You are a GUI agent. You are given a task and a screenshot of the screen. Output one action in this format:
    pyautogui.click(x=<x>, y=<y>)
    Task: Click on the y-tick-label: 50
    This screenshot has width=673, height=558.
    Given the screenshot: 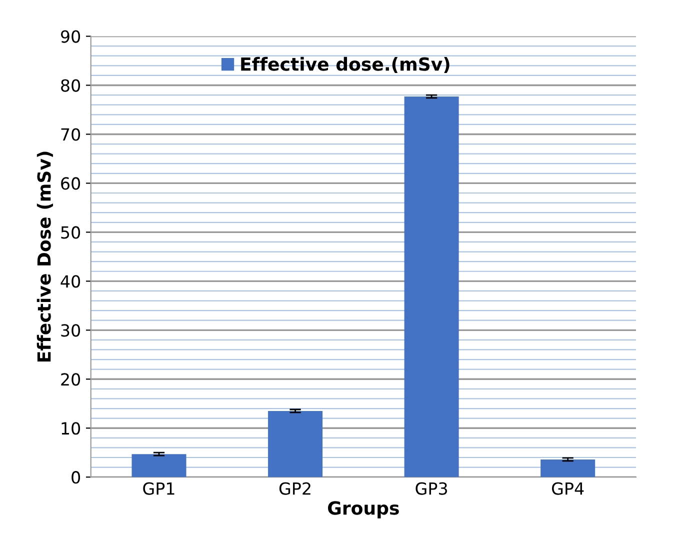 What is the action you would take?
    pyautogui.click(x=70, y=232)
    